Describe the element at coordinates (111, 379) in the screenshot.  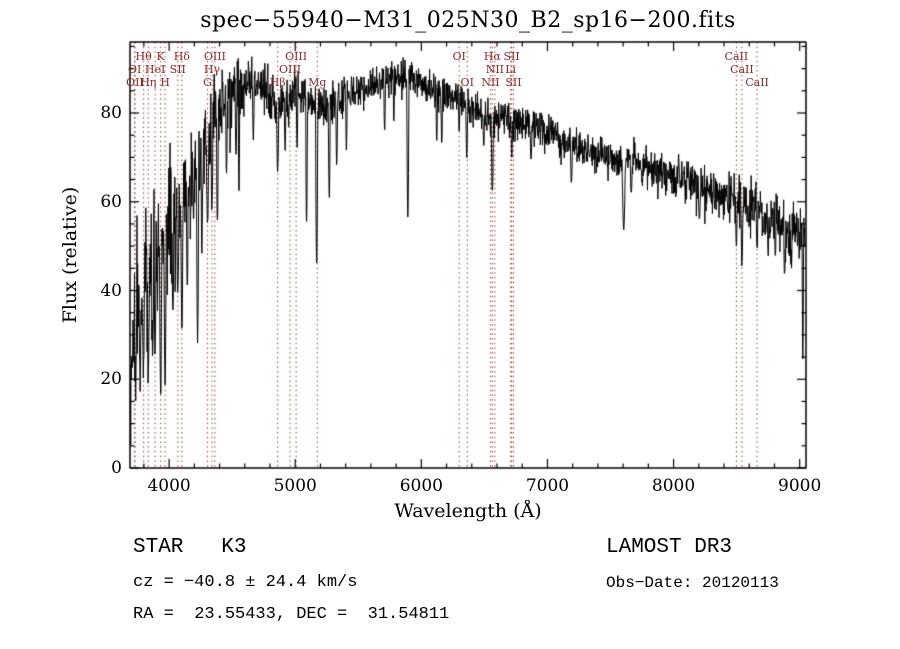
I see `y-tick-label: 20` at that location.